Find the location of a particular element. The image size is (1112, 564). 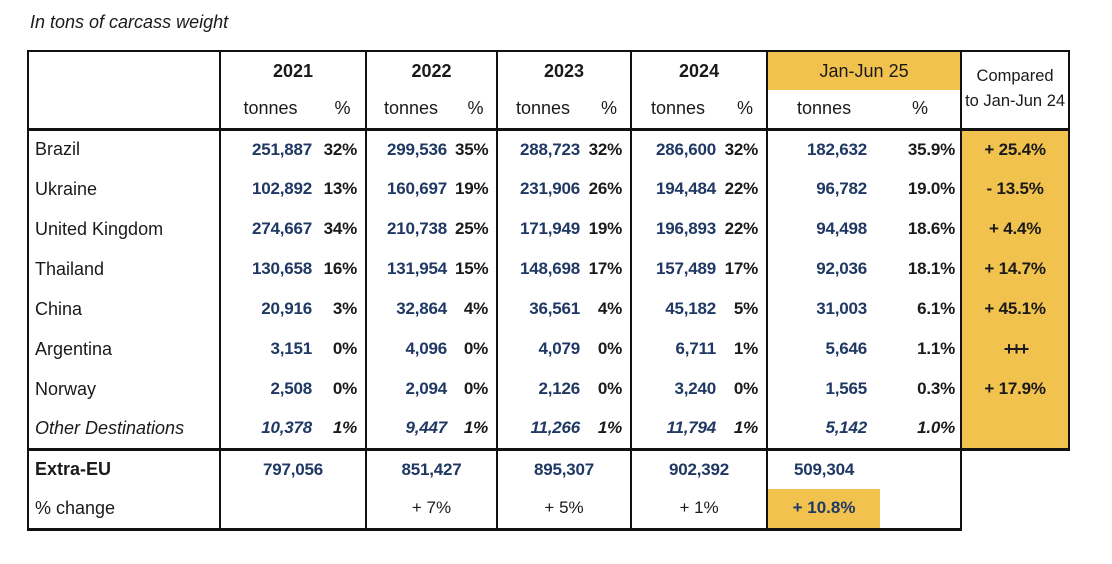

tonnes-cell: 2,126 is located at coordinates (542, 389).